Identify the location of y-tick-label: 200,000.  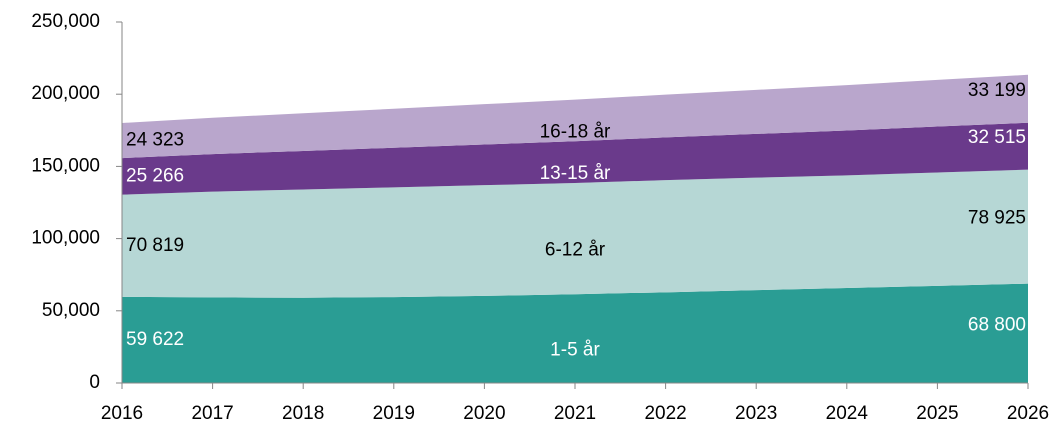
(65, 93).